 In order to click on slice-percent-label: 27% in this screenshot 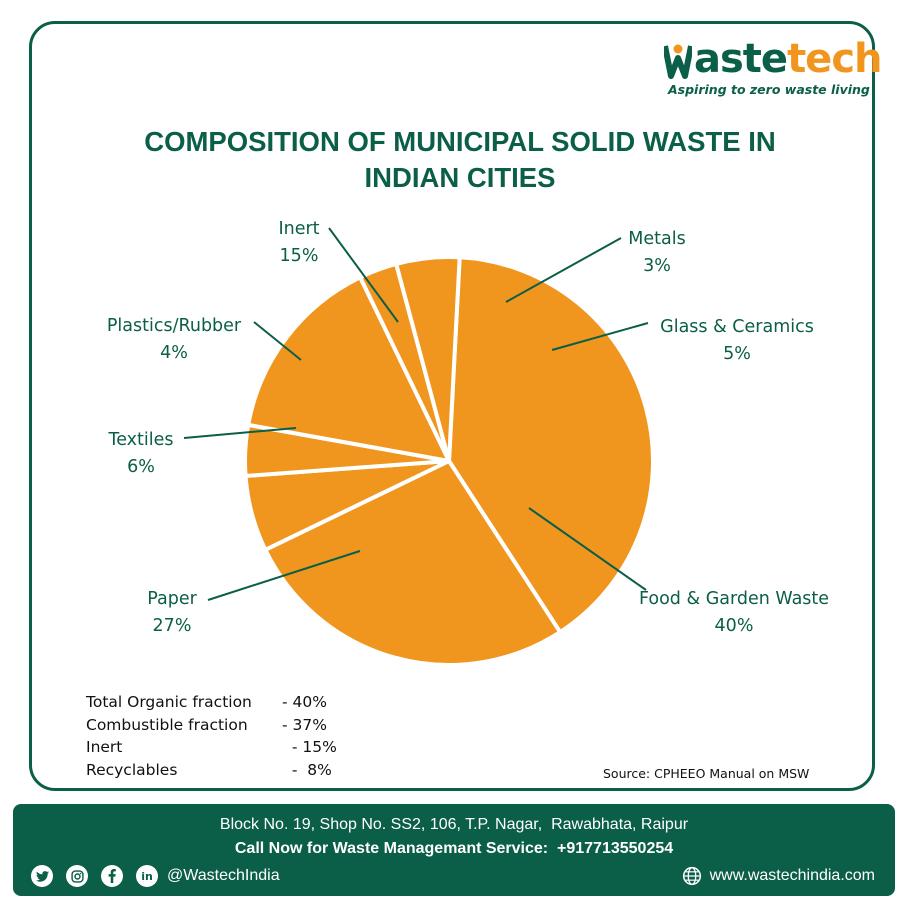, I will do `click(172, 626)`.